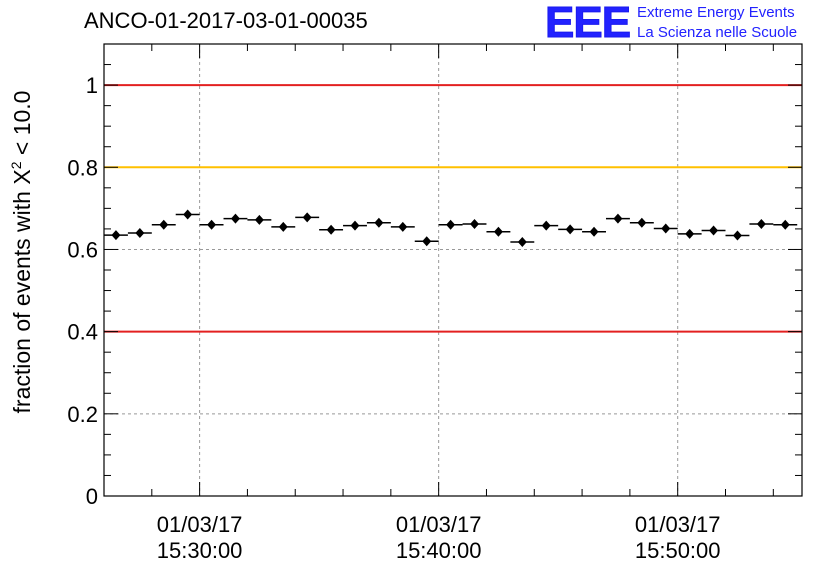  Describe the element at coordinates (82, 249) in the screenshot. I see `y-tick-label: 0.6` at that location.